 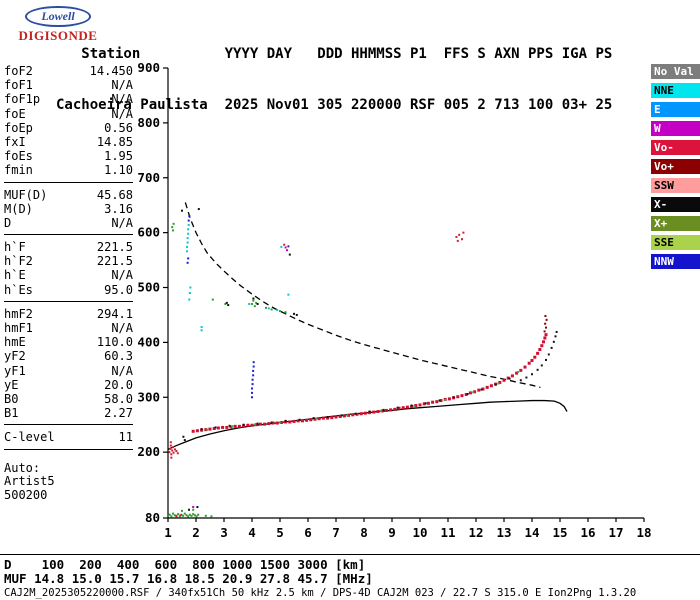 What do you see at coordinates (475, 532) in the screenshot?
I see `svg-text: 12` at bounding box center [475, 532].